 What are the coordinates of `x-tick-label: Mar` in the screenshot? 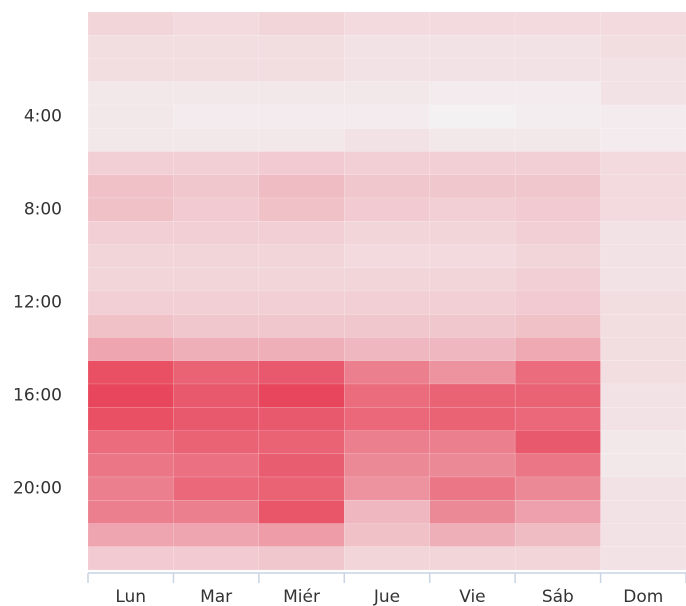 It's located at (216, 596).